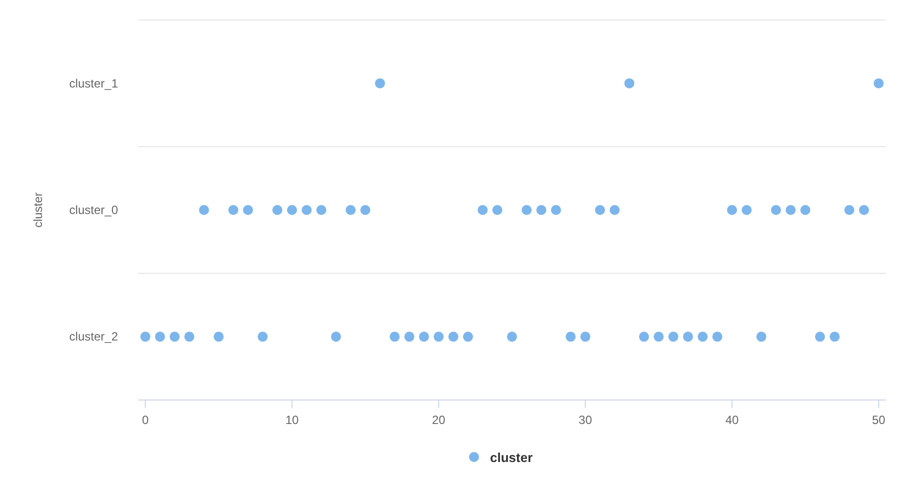 Image resolution: width=902 pixels, height=502 pixels. What do you see at coordinates (511, 457) in the screenshot?
I see `legend-label: cluster` at bounding box center [511, 457].